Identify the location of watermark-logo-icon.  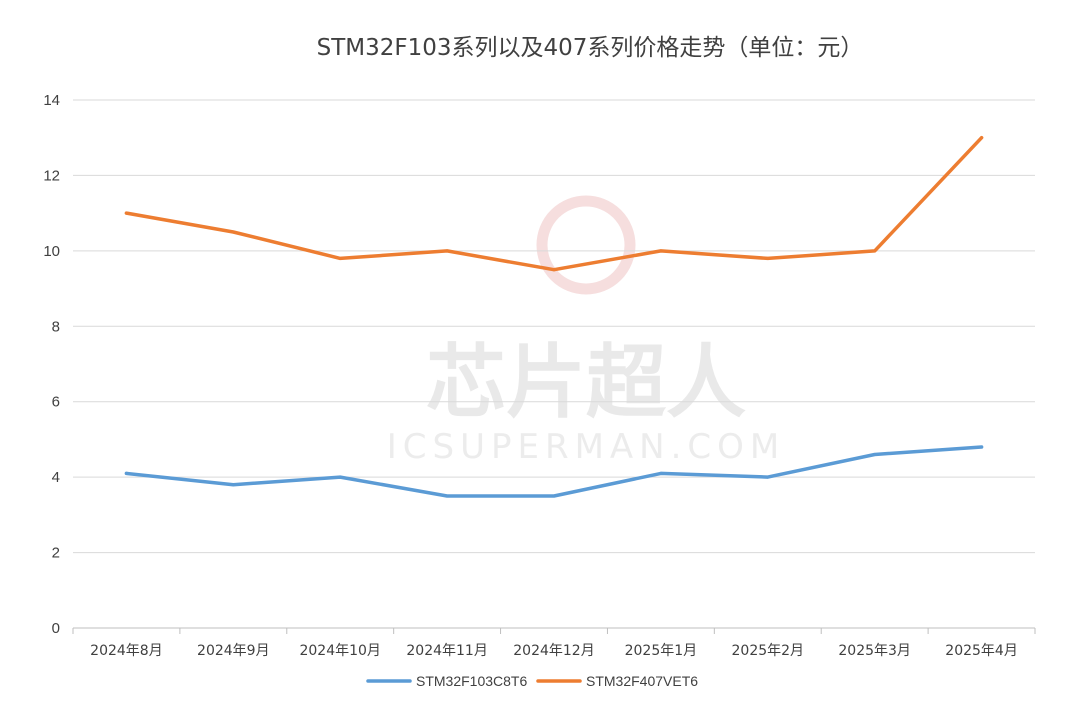
(586, 245).